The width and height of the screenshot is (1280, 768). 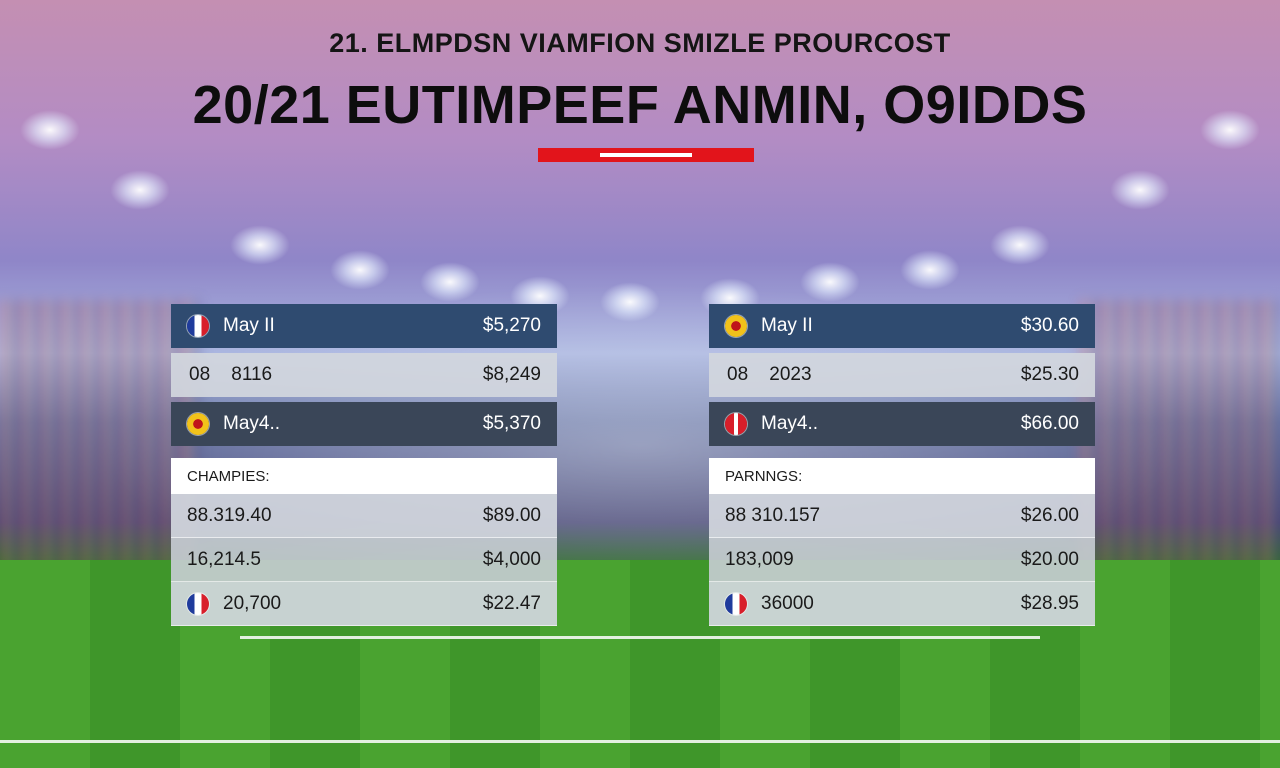 I want to click on table-row: 88.319.40 $89.00, so click(x=364, y=516).